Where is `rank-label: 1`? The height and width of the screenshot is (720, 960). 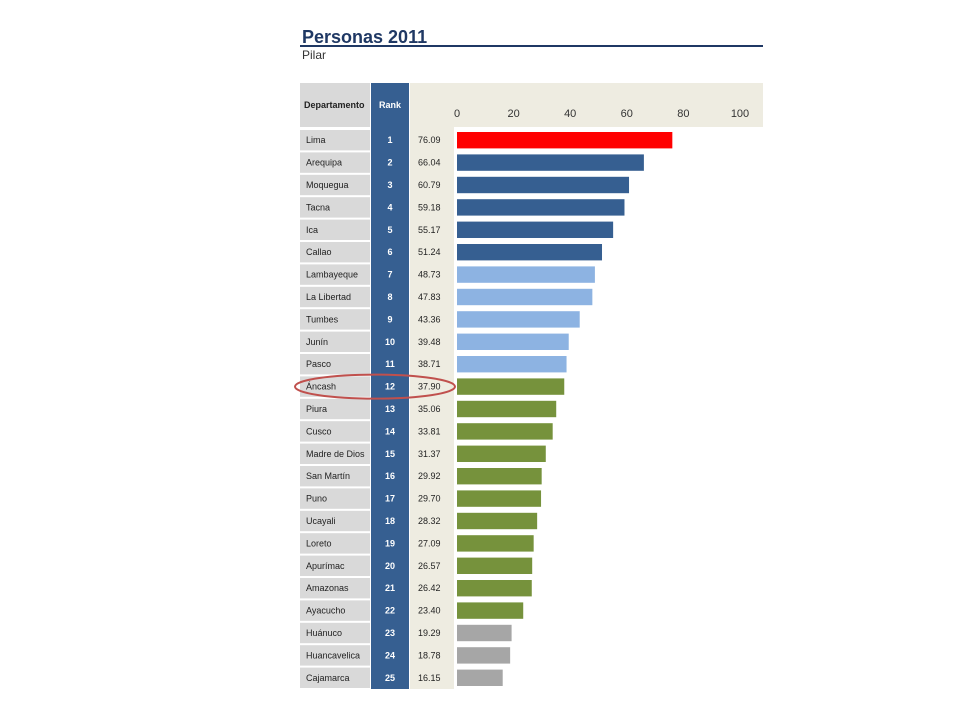 rank-label: 1 is located at coordinates (389, 140).